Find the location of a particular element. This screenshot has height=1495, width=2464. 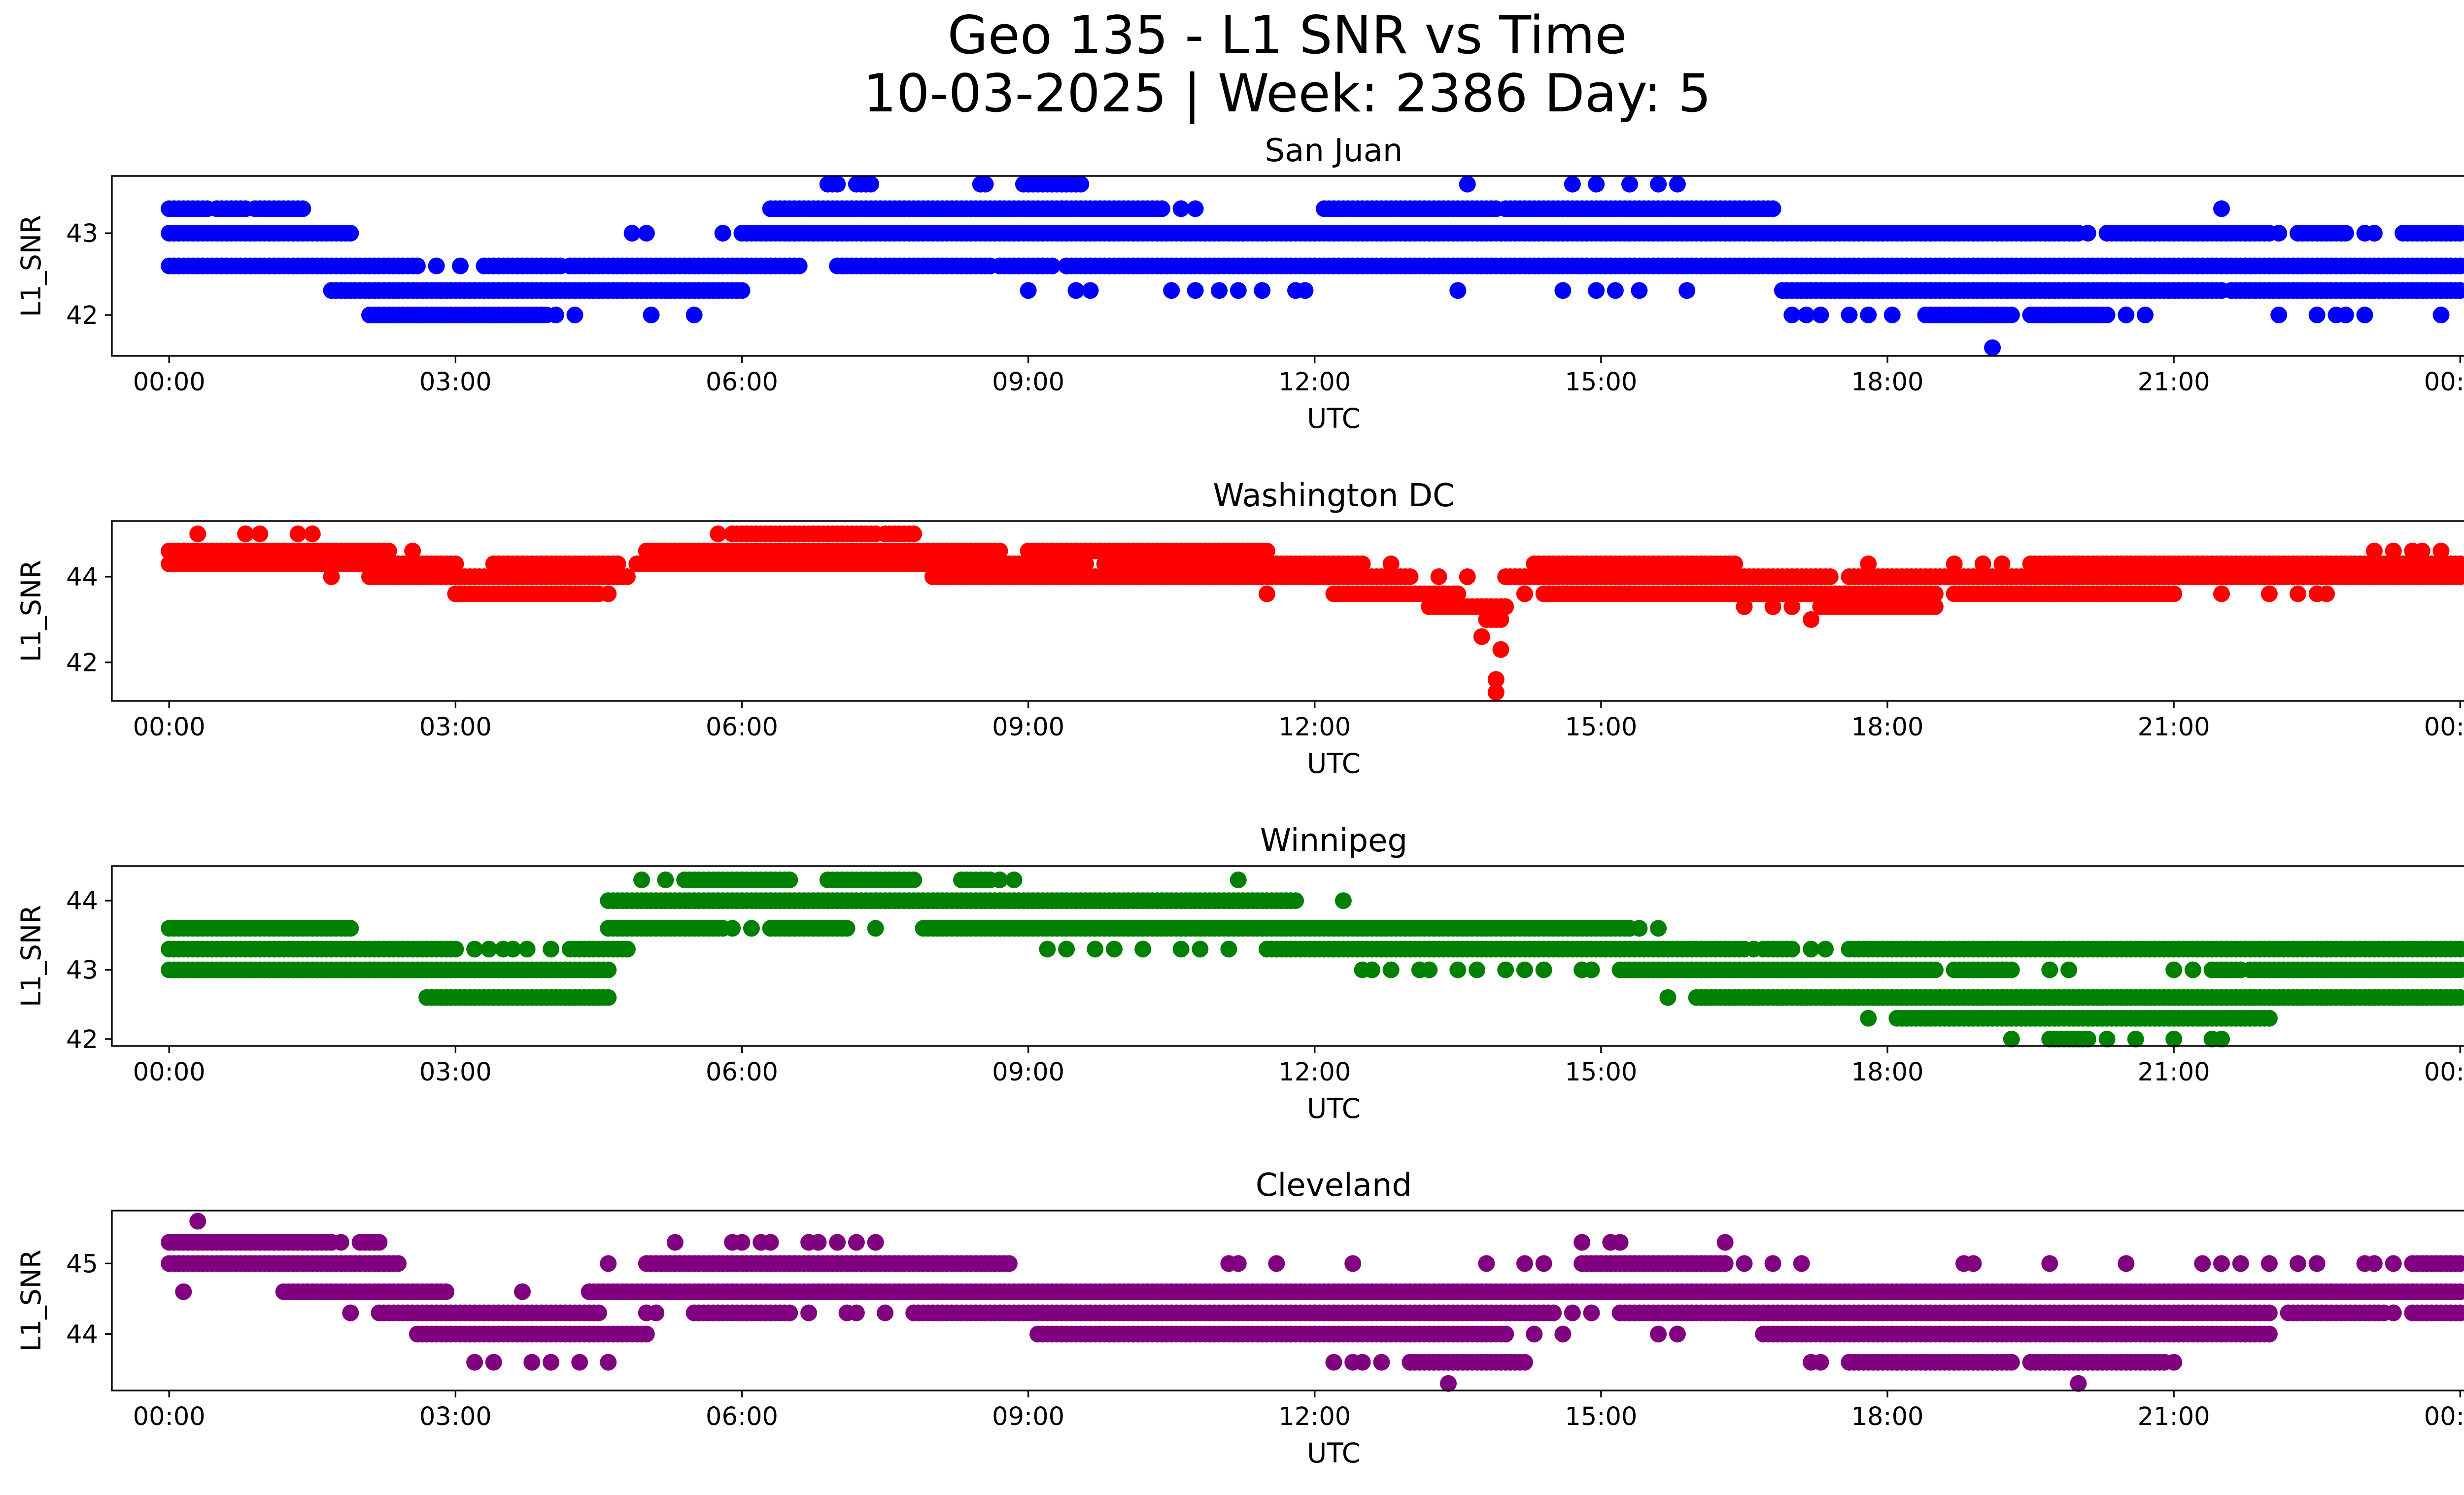

figure-title-line1: Geo 135 - L1 SNR vs Time is located at coordinates (1287, 35).